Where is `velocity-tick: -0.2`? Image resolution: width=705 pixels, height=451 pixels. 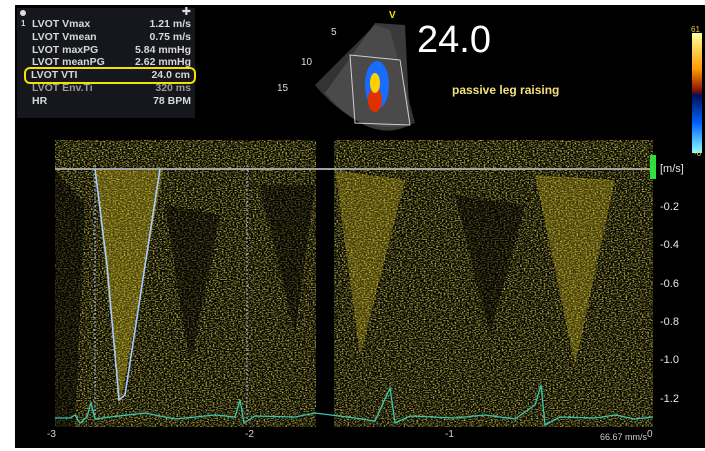 velocity-tick: -0.2 is located at coordinates (669, 207).